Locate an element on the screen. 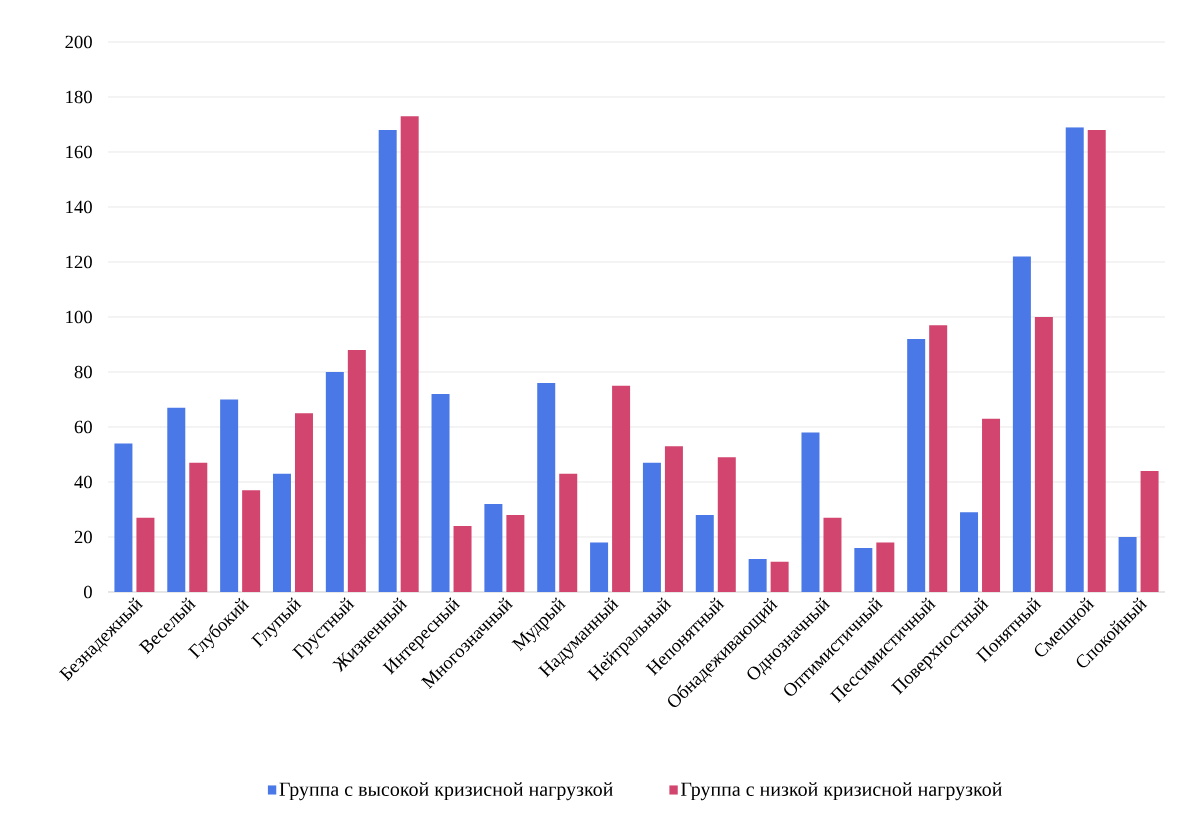  legend-label: Группа с низкой кризисной нагрузкой is located at coordinates (841, 791).